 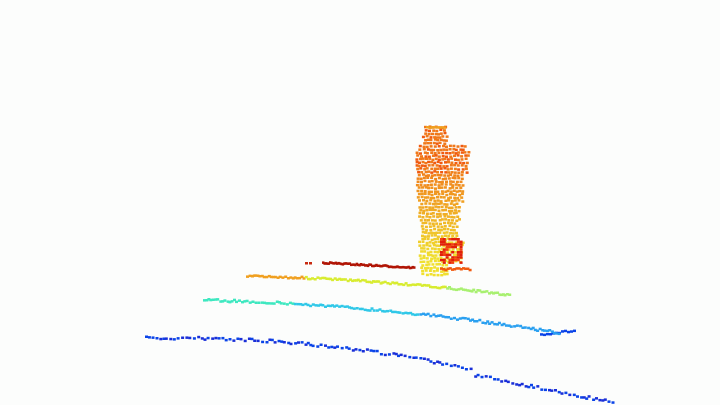 I want to click on ring-mid, so click(x=382, y=317).